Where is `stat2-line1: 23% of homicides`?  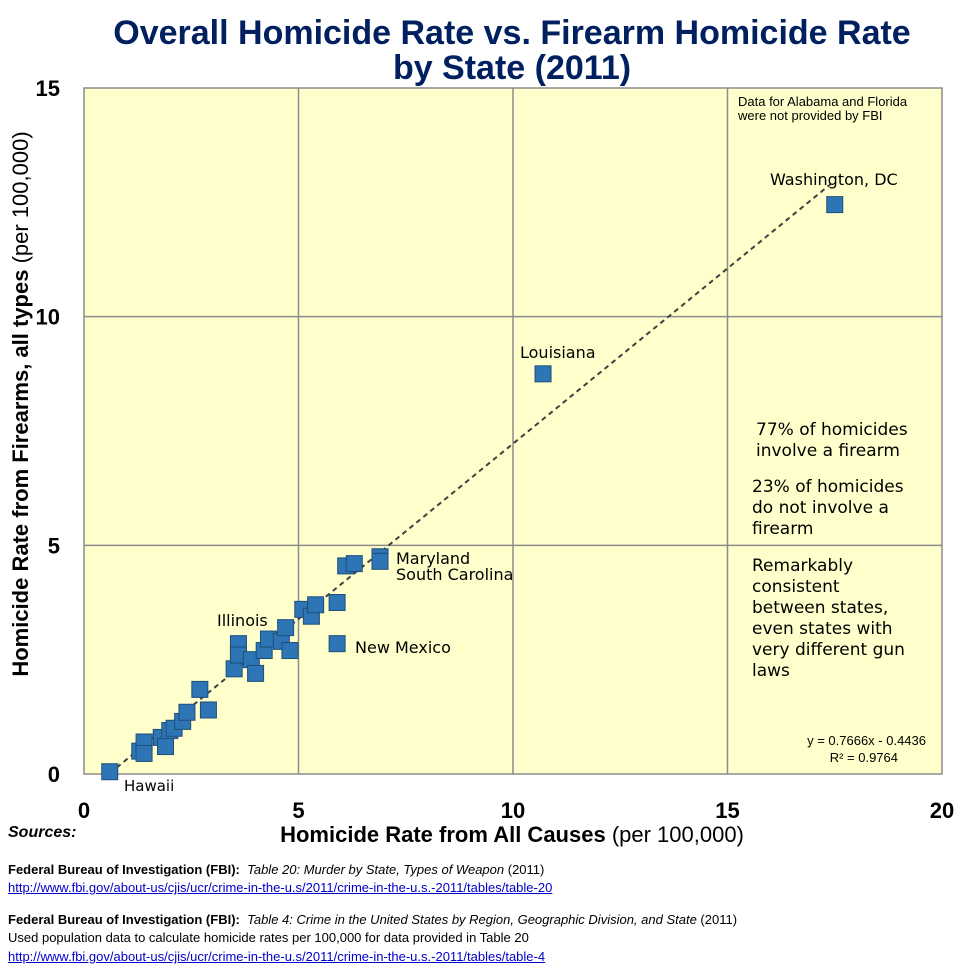
stat2-line1: 23% of homicides is located at coordinates (828, 487).